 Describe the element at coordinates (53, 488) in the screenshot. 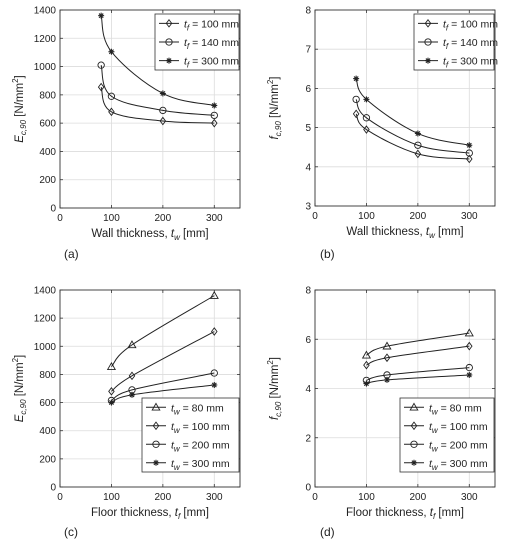

I see `y-tick-label: 0` at that location.